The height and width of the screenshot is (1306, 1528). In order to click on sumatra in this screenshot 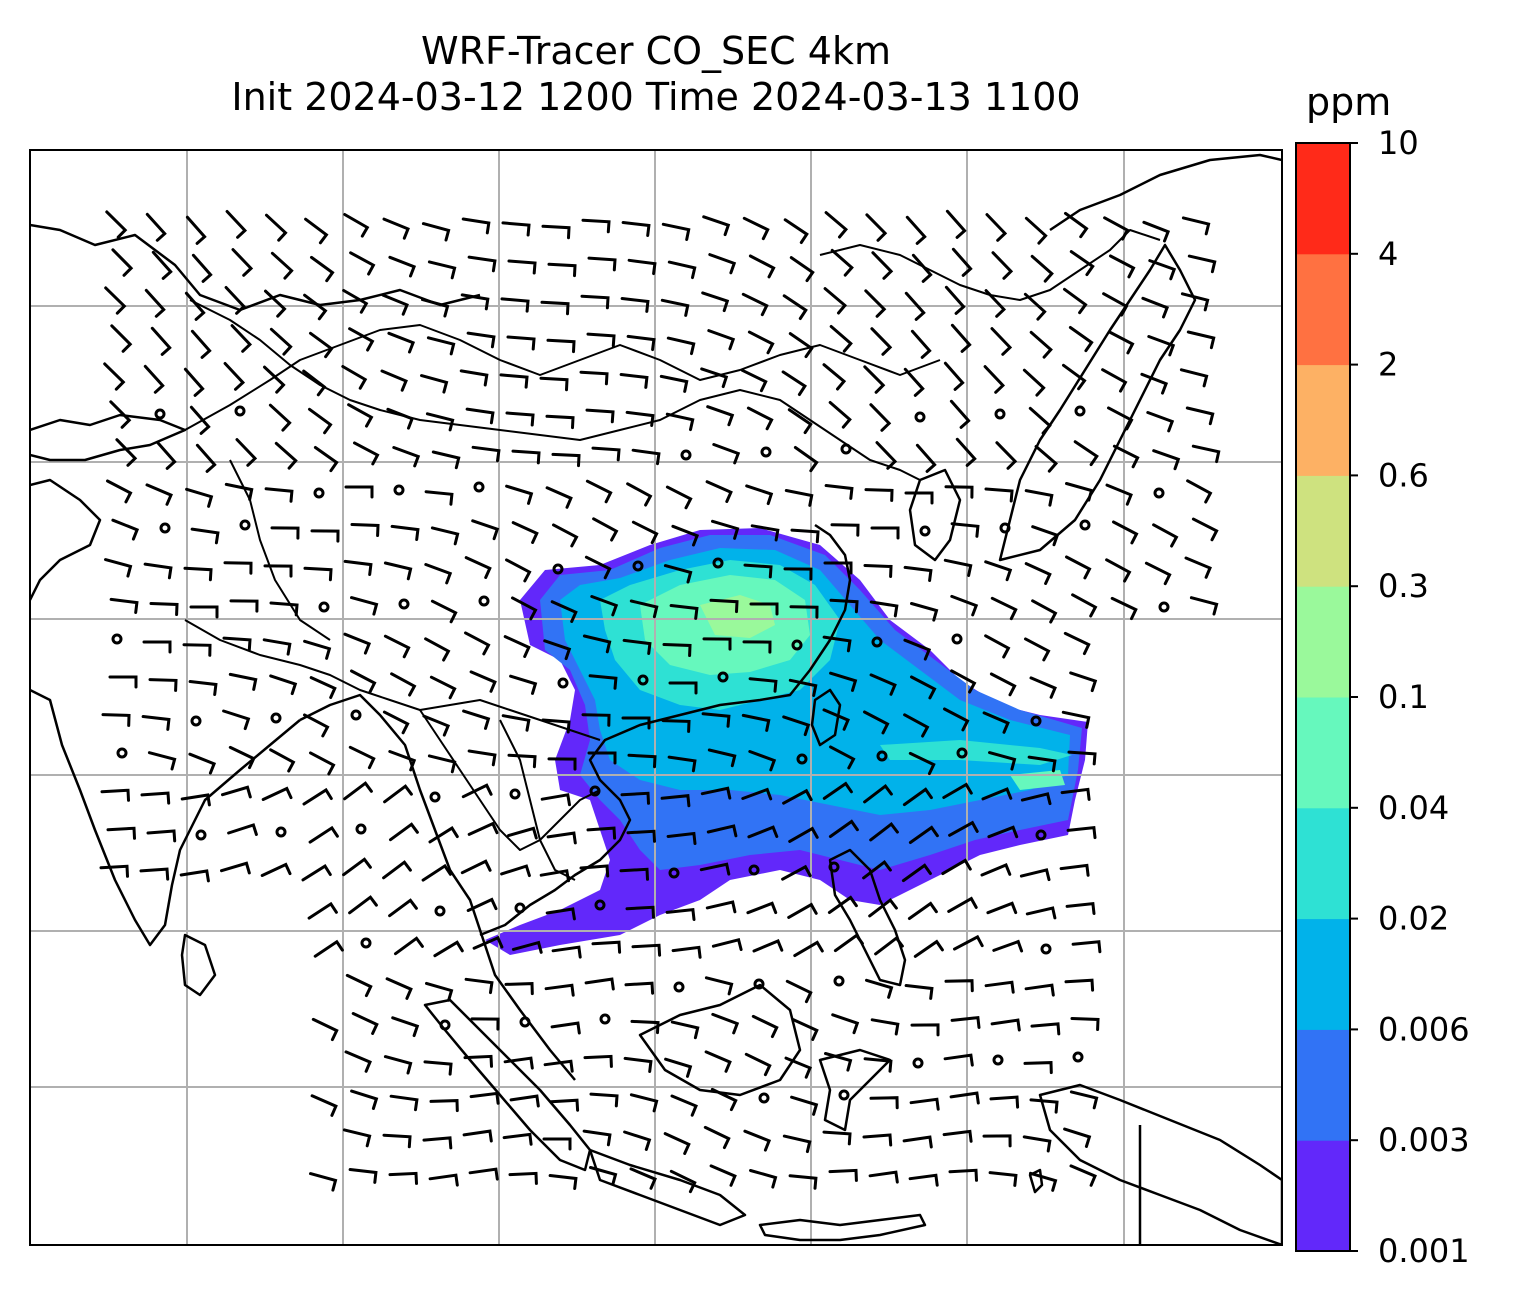, I will do `click(507, 1085)`.